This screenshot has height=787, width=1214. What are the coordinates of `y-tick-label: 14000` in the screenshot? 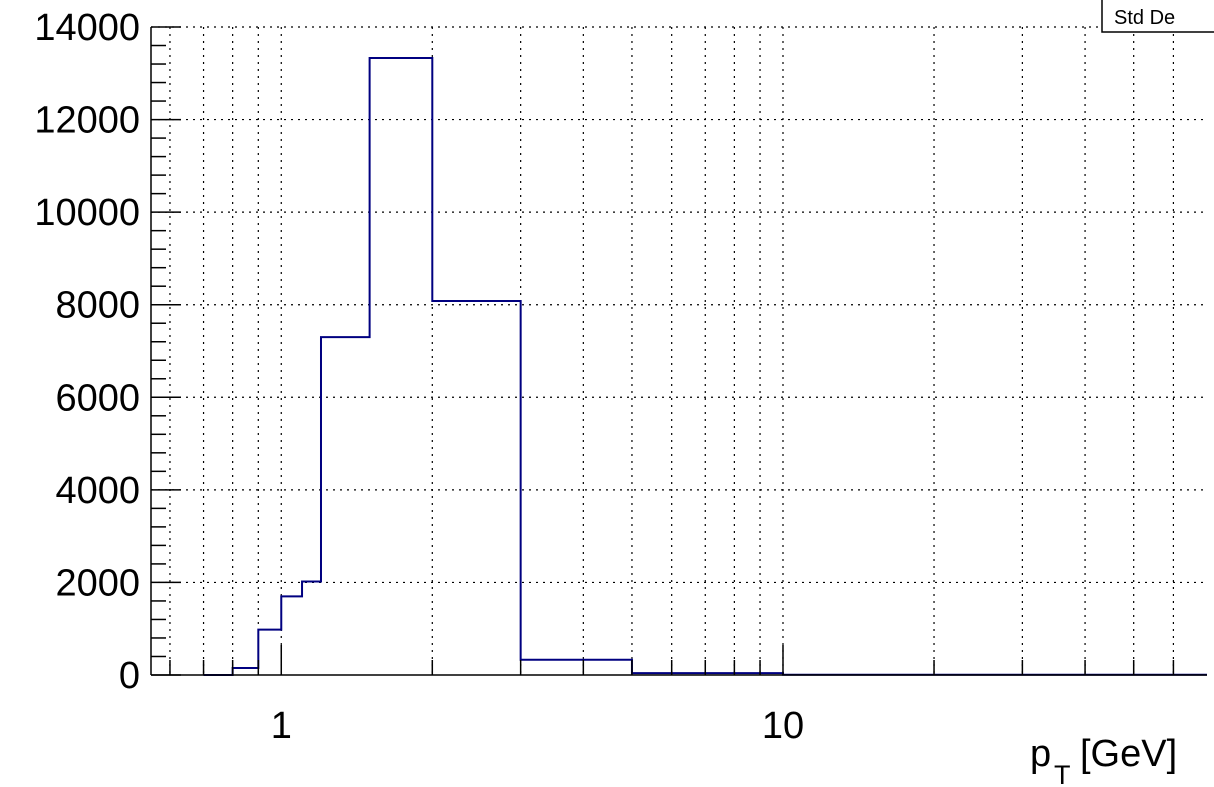 It's located at (87, 28).